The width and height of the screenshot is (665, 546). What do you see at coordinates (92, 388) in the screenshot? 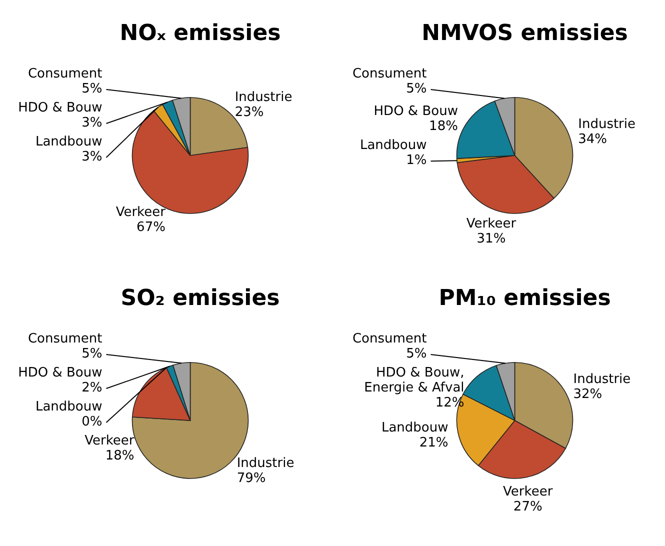
I see `data-label: 2%` at bounding box center [92, 388].